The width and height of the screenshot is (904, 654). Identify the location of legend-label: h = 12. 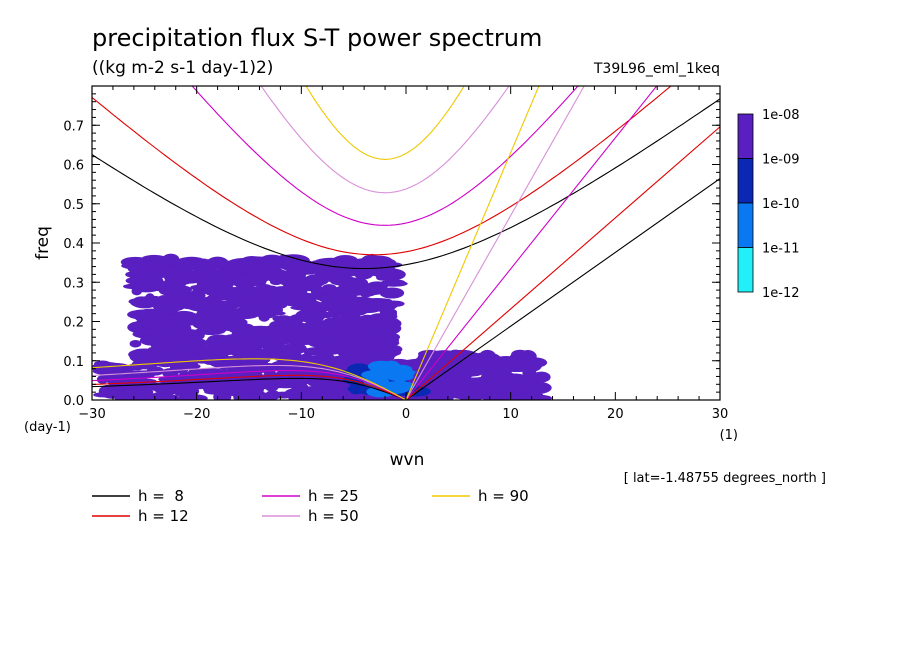
(163, 516).